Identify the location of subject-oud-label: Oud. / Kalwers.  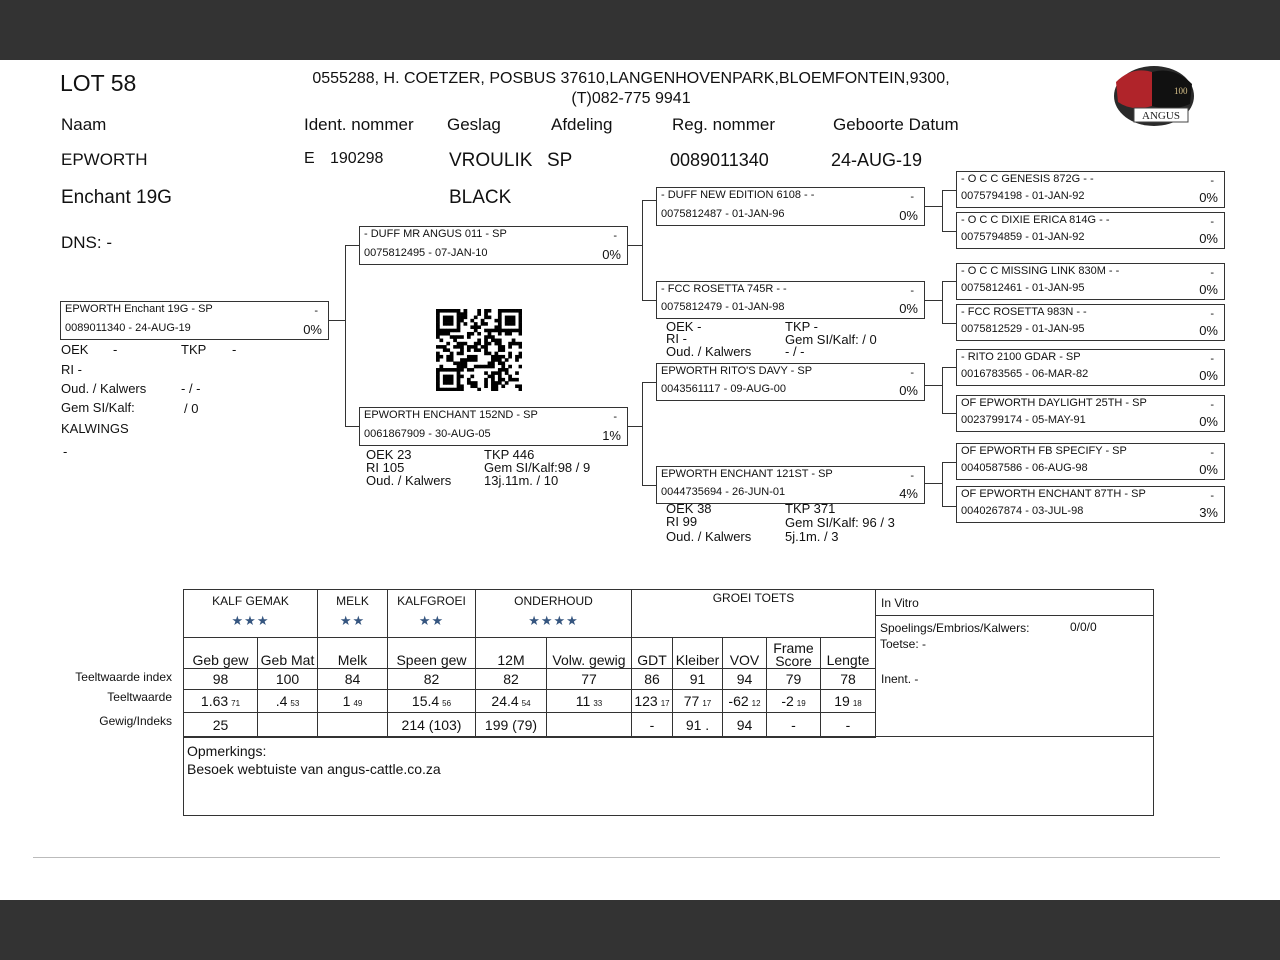
(104, 388).